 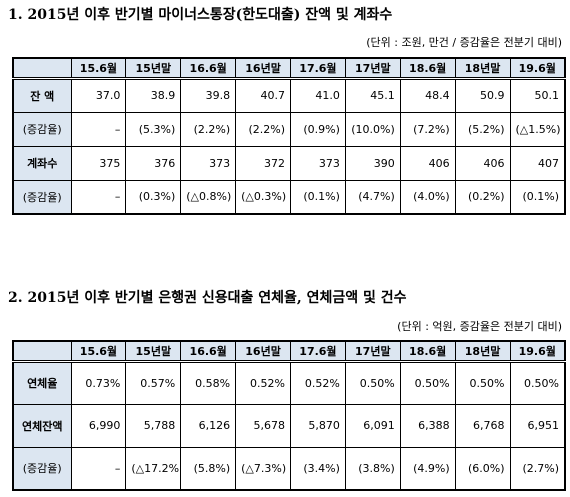 I want to click on table-cell: 37.0, so click(x=98, y=95).